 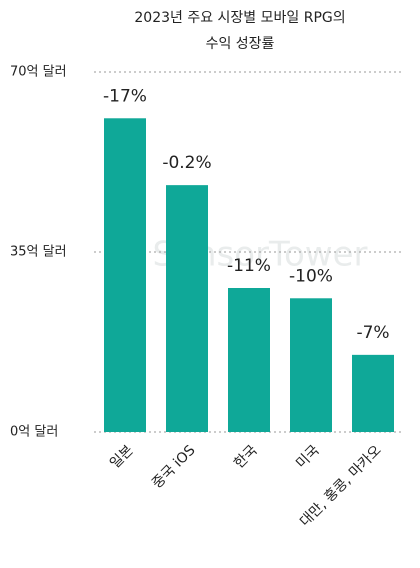 I want to click on bar-annotation: -0.2%, so click(x=186, y=163).